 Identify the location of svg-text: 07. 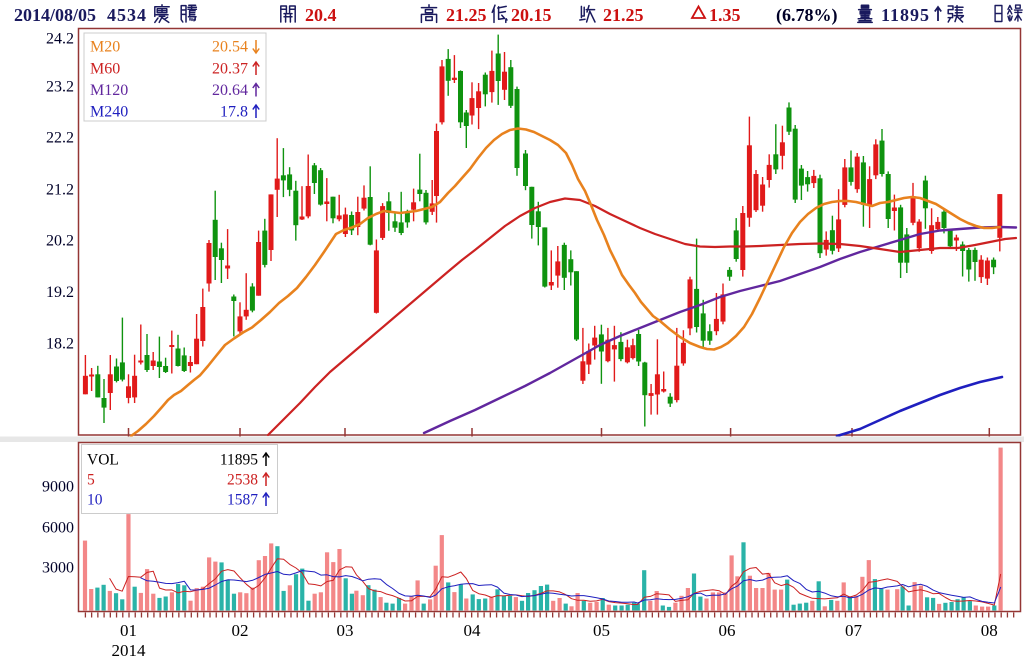
(854, 630).